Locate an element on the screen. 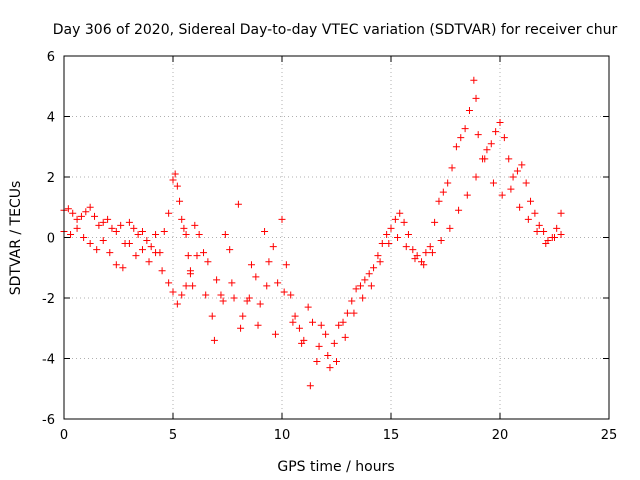 The image size is (640, 480). x-tick-label: 5 is located at coordinates (173, 435).